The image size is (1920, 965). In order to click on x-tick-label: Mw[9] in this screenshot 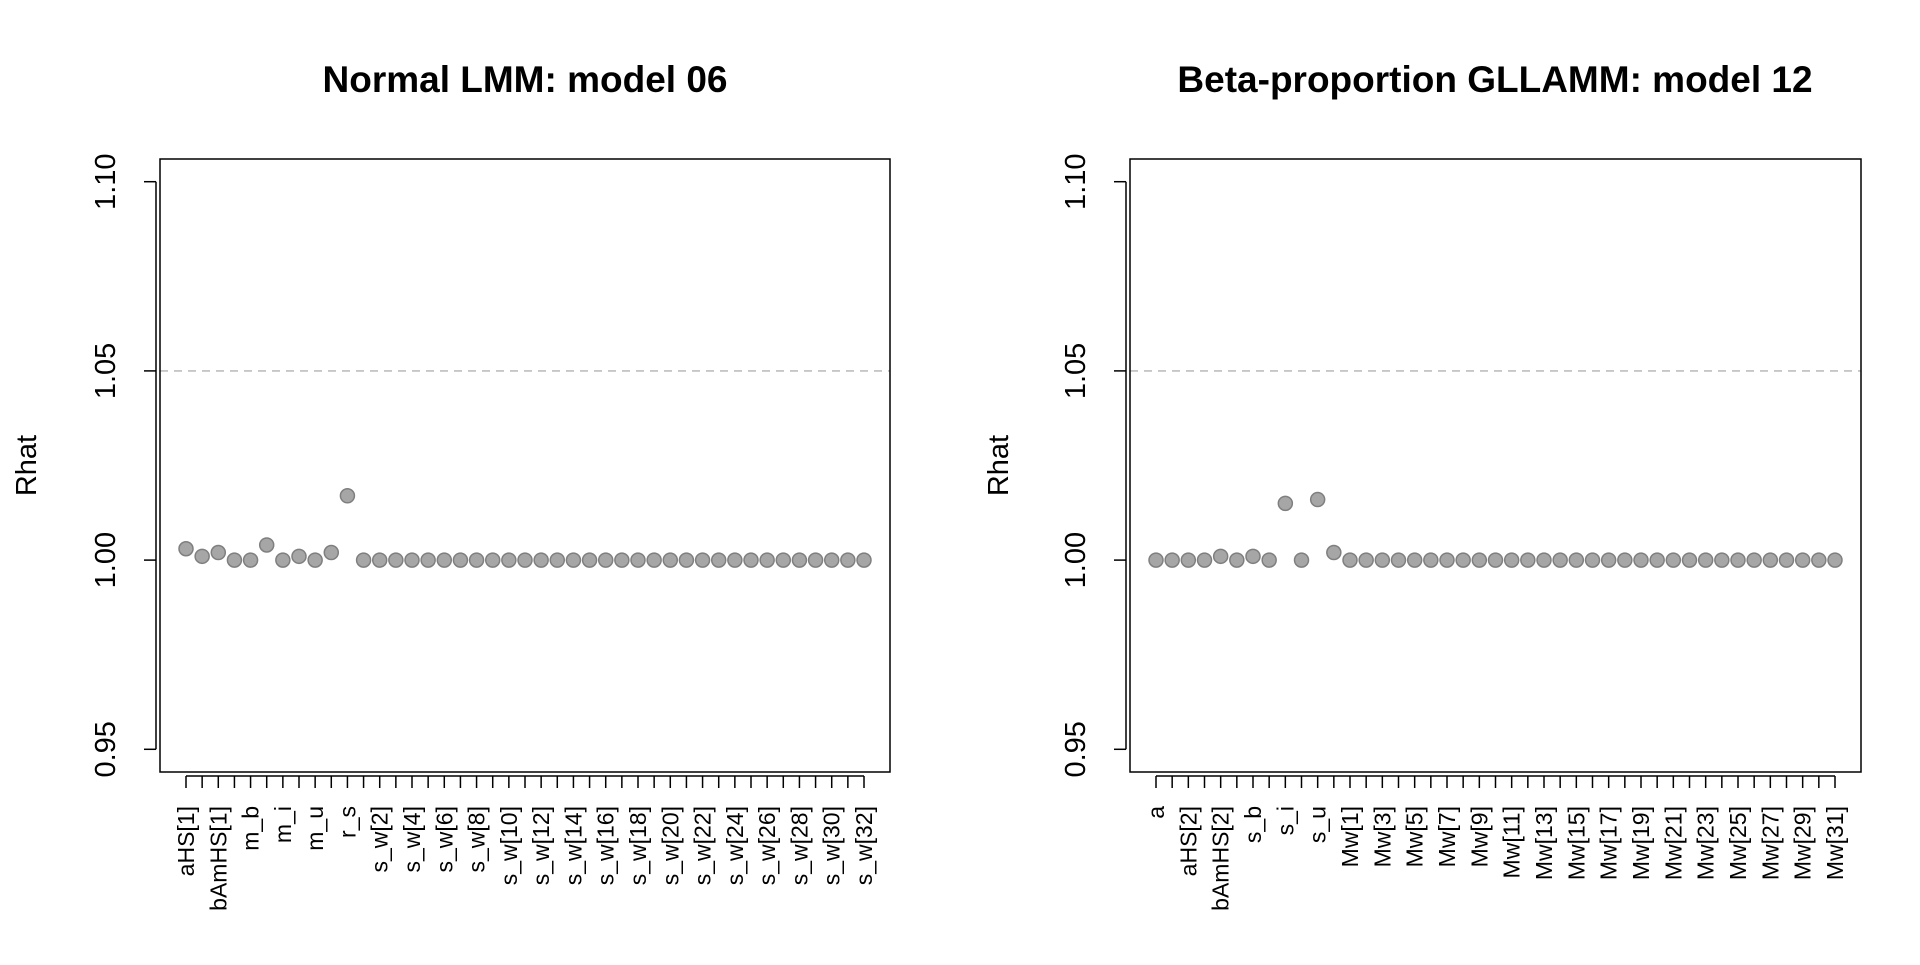, I will do `click(1479, 836)`.